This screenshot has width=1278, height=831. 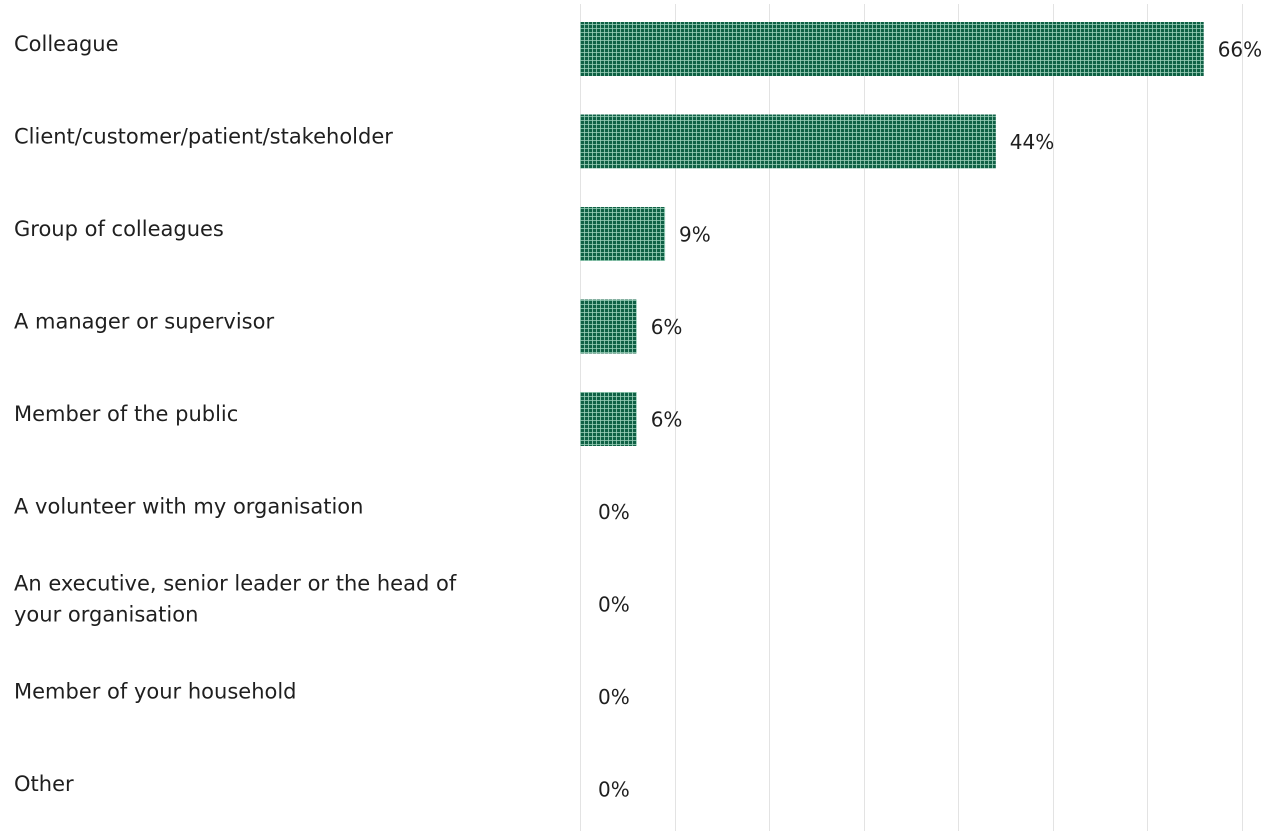 What do you see at coordinates (188, 507) in the screenshot?
I see `category-label: A volunteer with my organisation` at bounding box center [188, 507].